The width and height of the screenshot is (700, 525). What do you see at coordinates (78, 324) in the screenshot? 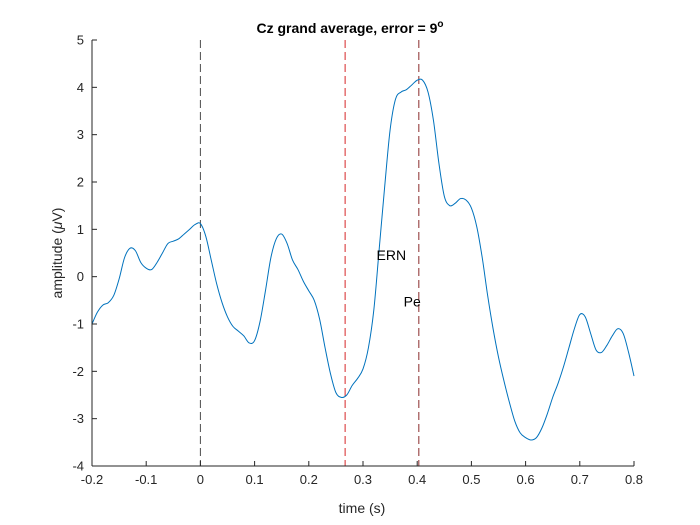
I see `y-tick-label: -1` at bounding box center [78, 324].